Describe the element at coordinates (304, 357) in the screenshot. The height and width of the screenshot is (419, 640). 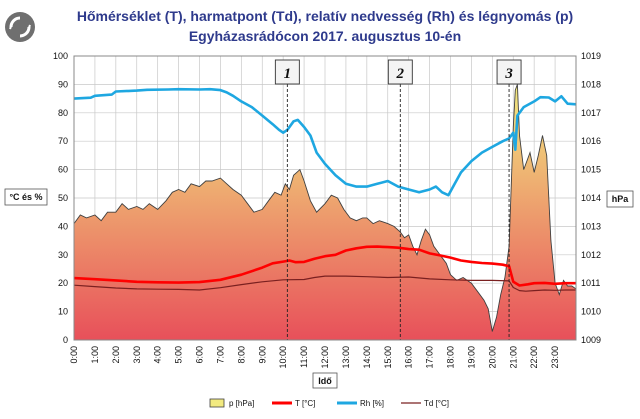
I see `x-tick-label: 11:00` at that location.